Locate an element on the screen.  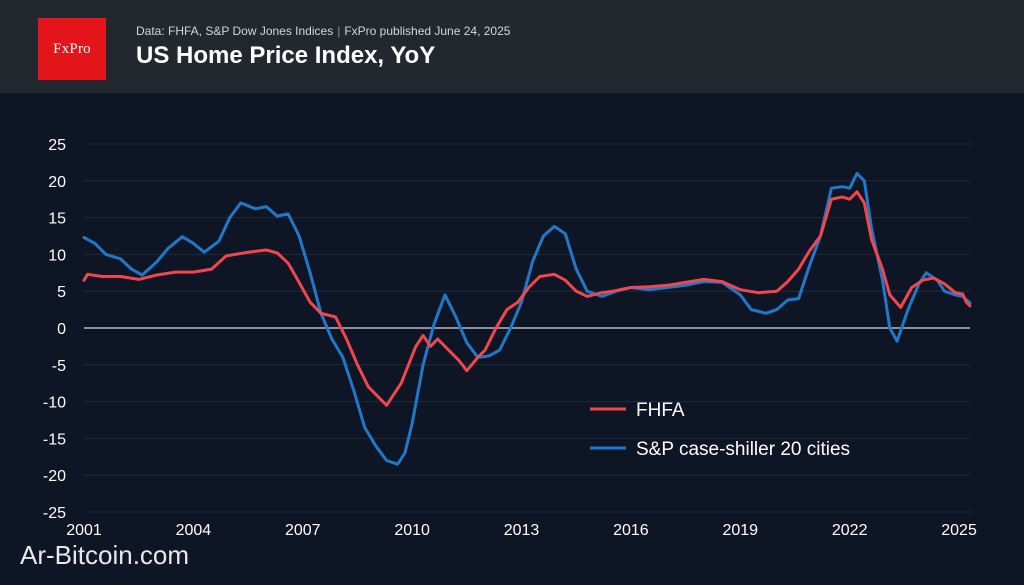
y-tick-label: -15 is located at coordinates (54, 439).